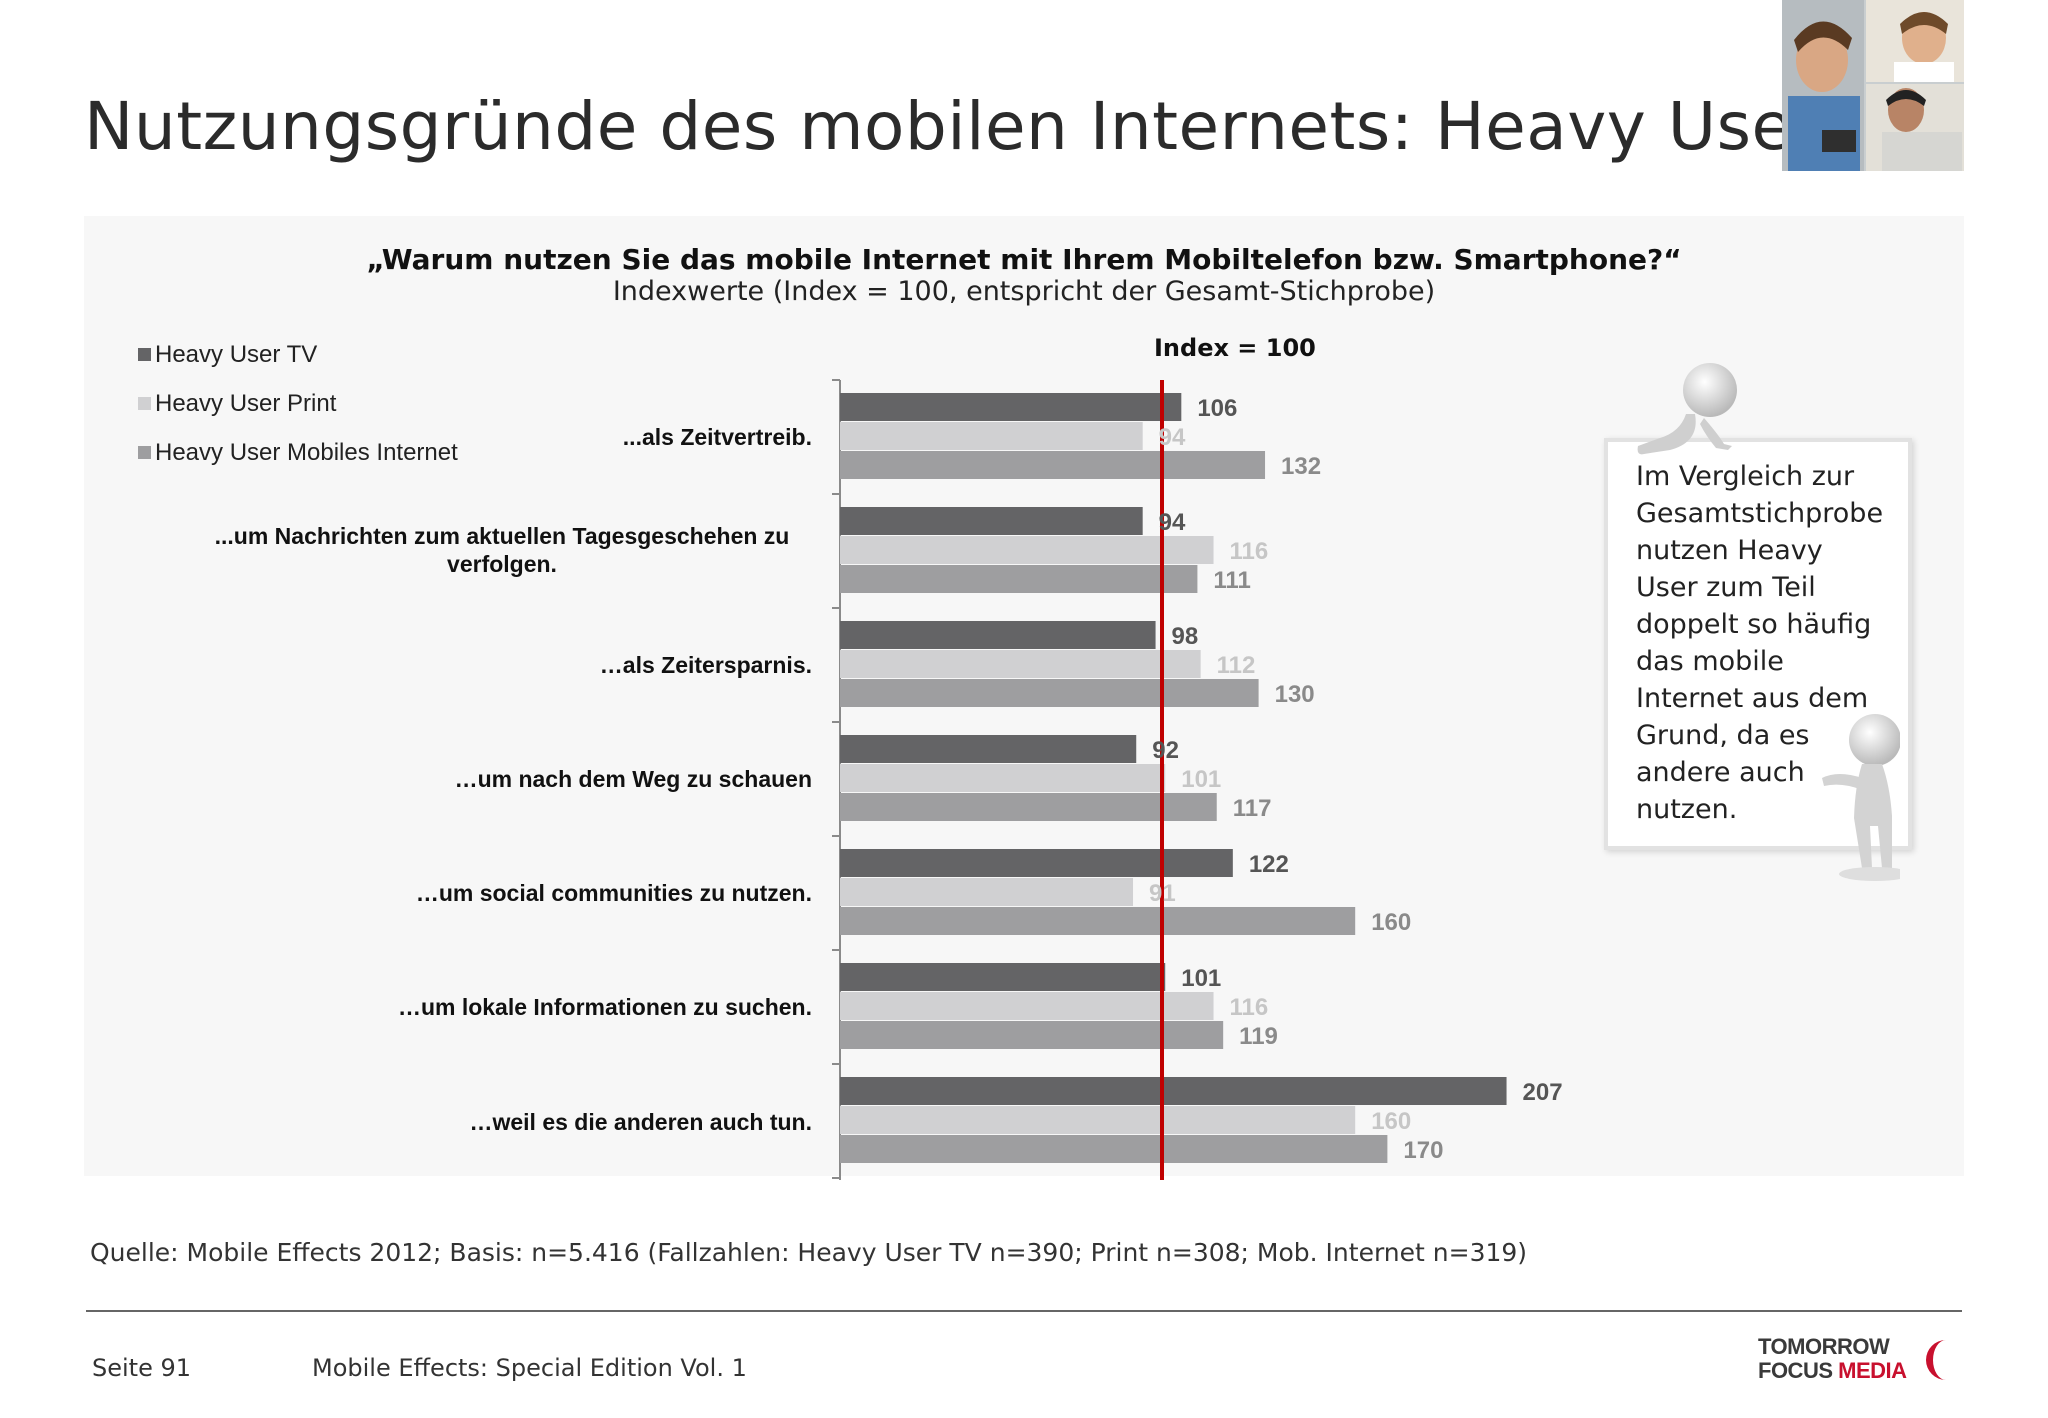 The height and width of the screenshot is (1418, 2048). Describe the element at coordinates (1235, 348) in the screenshot. I see `reference-line-label: Index = 100` at that location.